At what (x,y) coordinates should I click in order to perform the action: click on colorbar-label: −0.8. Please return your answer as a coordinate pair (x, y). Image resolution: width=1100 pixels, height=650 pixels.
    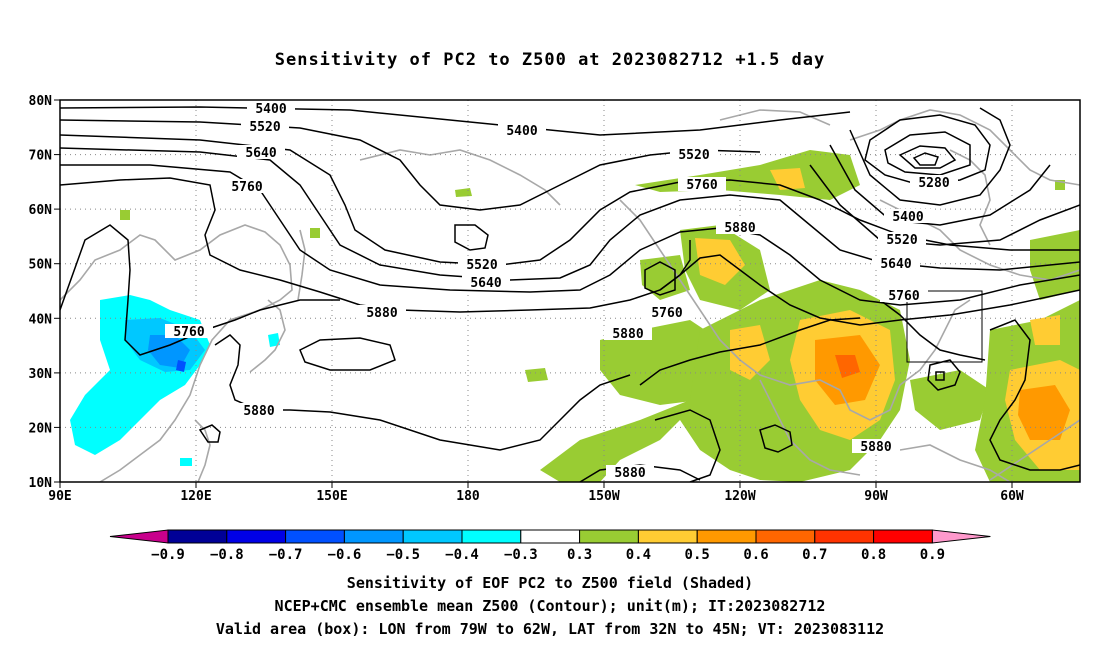
    Looking at the image, I should click on (227, 555).